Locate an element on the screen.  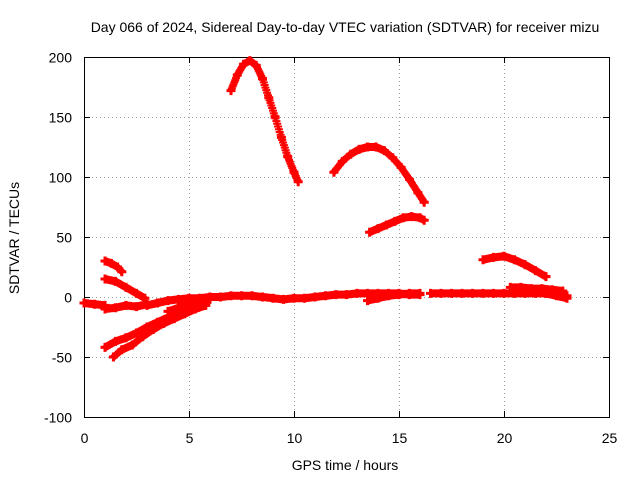
x-tick-label: 5 is located at coordinates (190, 438).